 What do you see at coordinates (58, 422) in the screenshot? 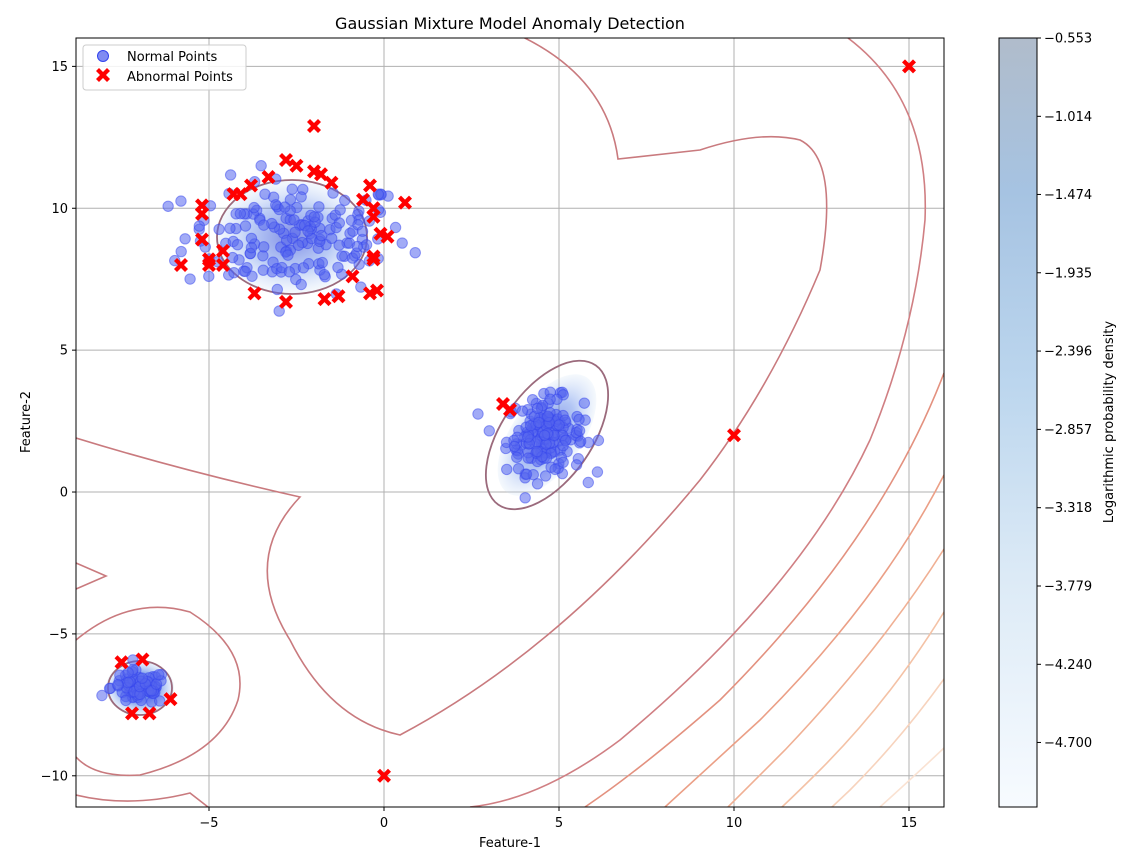
I see `y-axis-ticks: −10 −5 0 5 10 15` at bounding box center [58, 422].